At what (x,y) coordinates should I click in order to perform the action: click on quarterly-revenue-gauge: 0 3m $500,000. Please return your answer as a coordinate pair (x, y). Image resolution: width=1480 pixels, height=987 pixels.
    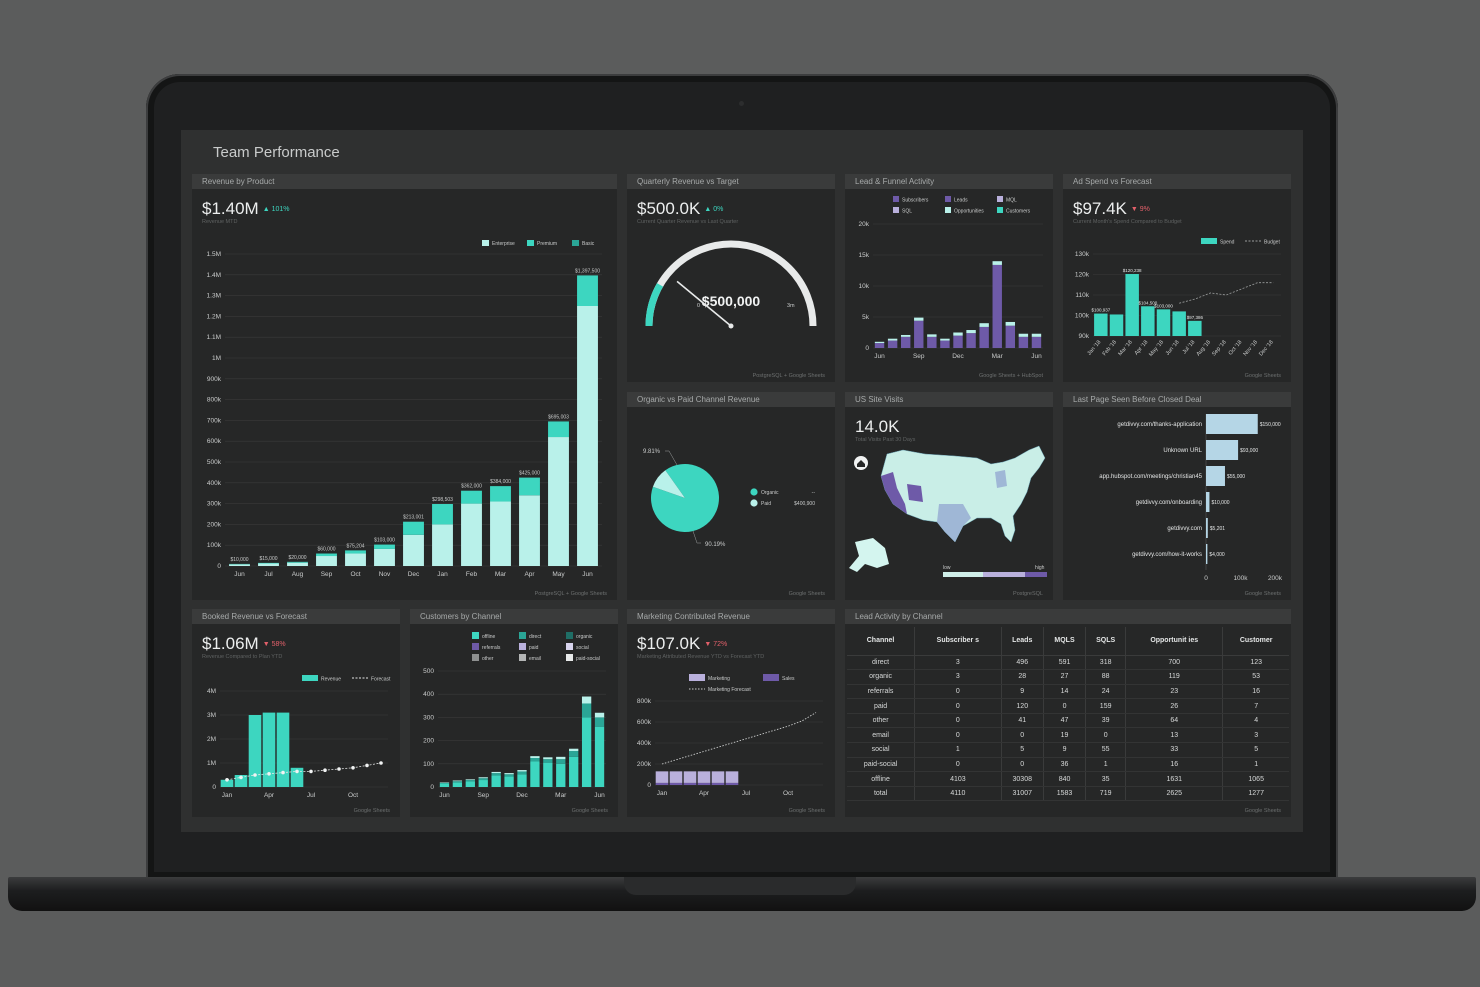
    Looking at the image, I should click on (731, 284).